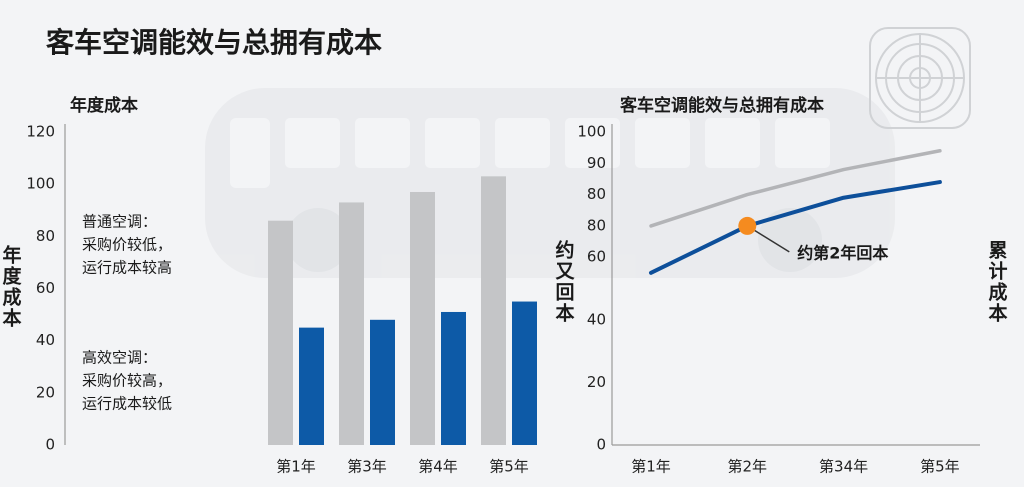  I want to click on y-tick-label: 90, so click(596, 163).